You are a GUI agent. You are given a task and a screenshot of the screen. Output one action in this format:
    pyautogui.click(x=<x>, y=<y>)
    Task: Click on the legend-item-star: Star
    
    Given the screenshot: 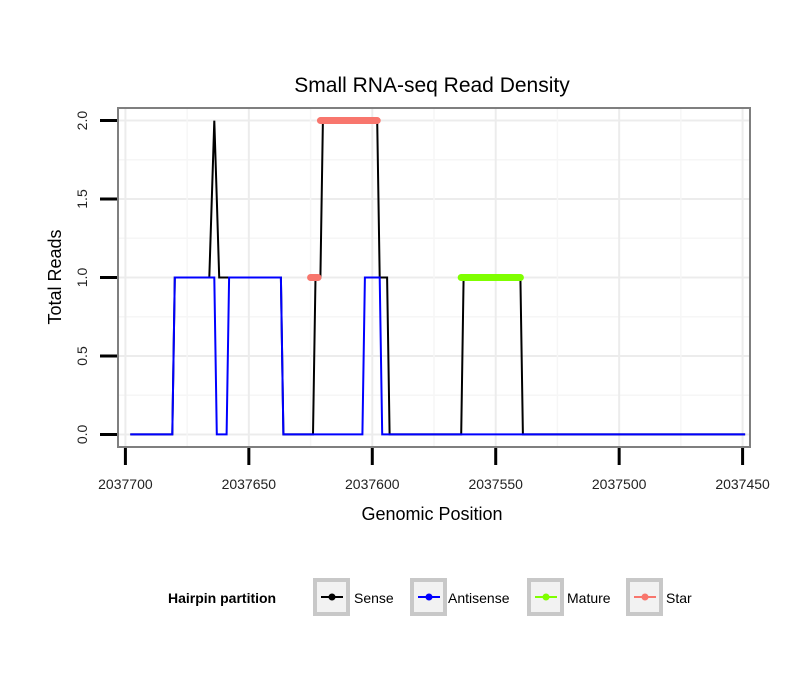 What is the action you would take?
    pyautogui.click(x=659, y=597)
    